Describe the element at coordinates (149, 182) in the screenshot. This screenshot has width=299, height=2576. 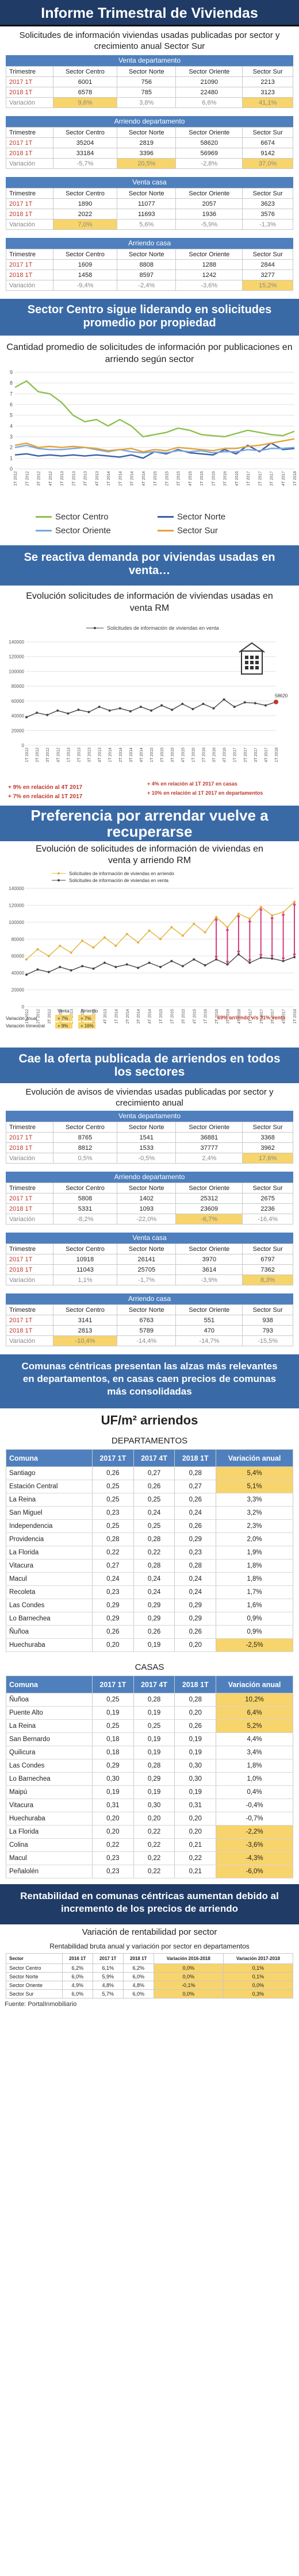
I see `table-caption: Venta casa` at that location.